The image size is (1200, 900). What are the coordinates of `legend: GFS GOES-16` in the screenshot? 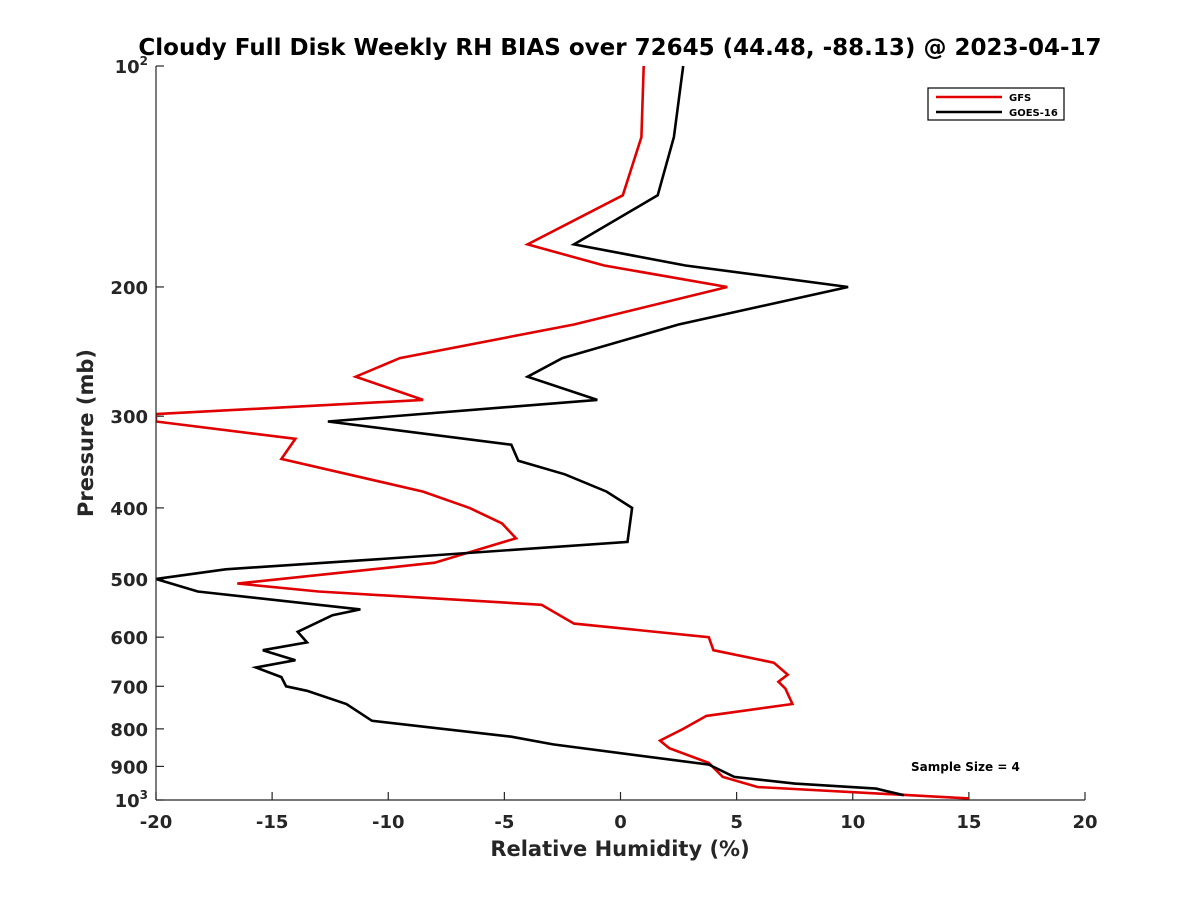 It's located at (996, 104).